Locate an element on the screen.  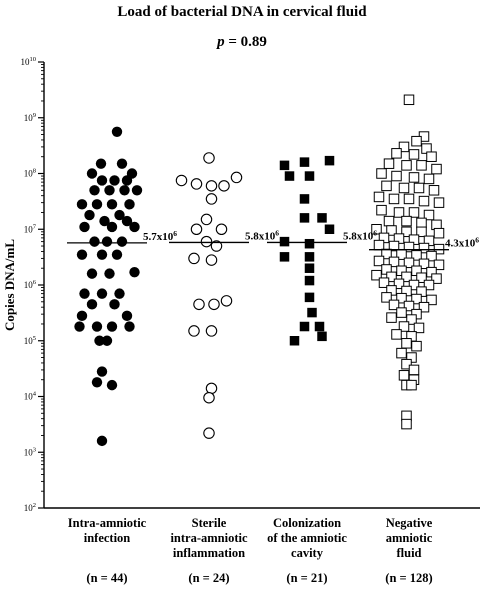
group-n-label: (n = 21) is located at coordinates (306, 578).